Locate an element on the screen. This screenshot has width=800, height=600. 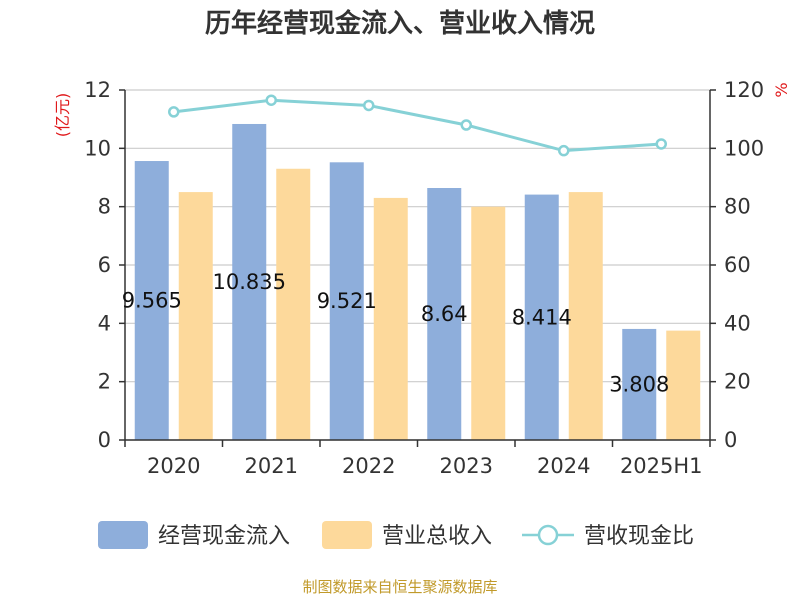
data-label-cash-inflow: 9.521 is located at coordinates (347, 301).